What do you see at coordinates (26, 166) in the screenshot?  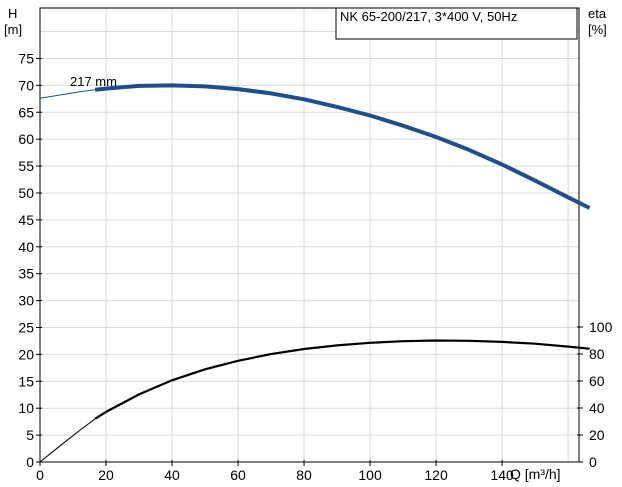 I see `y-left-tick-label: 55` at bounding box center [26, 166].